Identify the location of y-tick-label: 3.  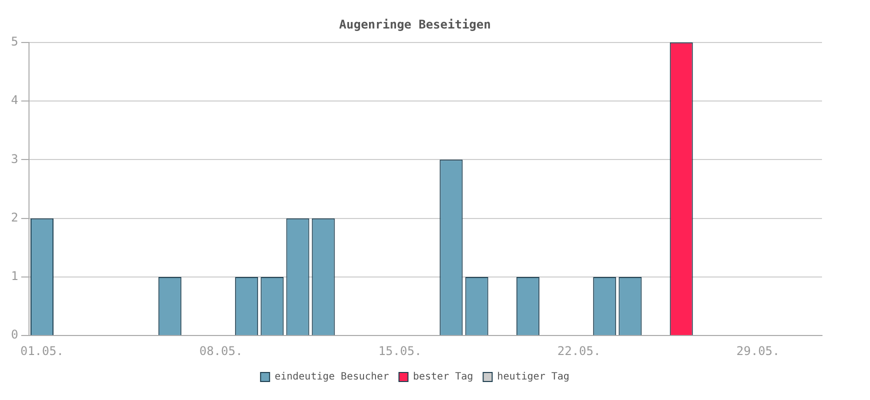
(14, 159).